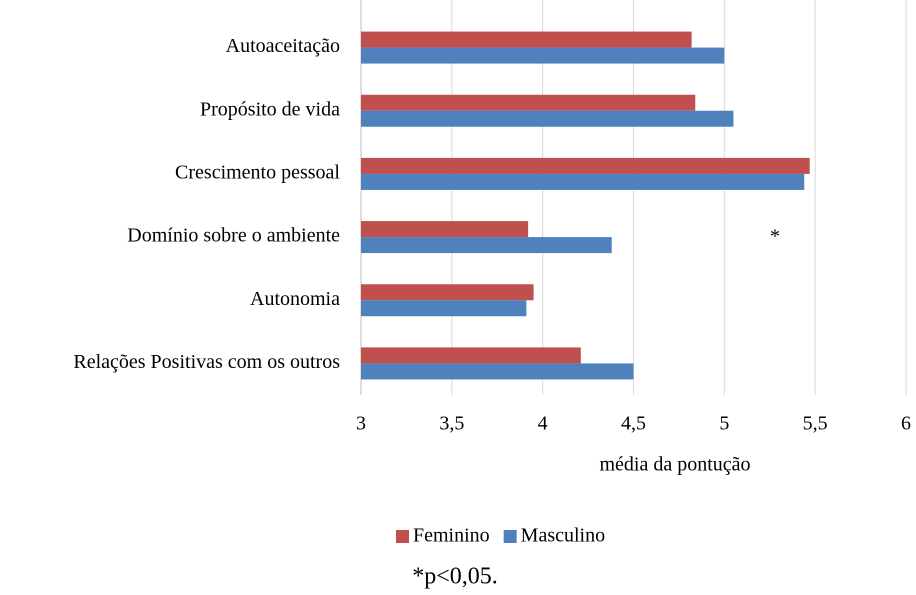 This screenshot has height=595, width=916. Describe the element at coordinates (451, 424) in the screenshot. I see `x-tick-label: 3,5` at that location.